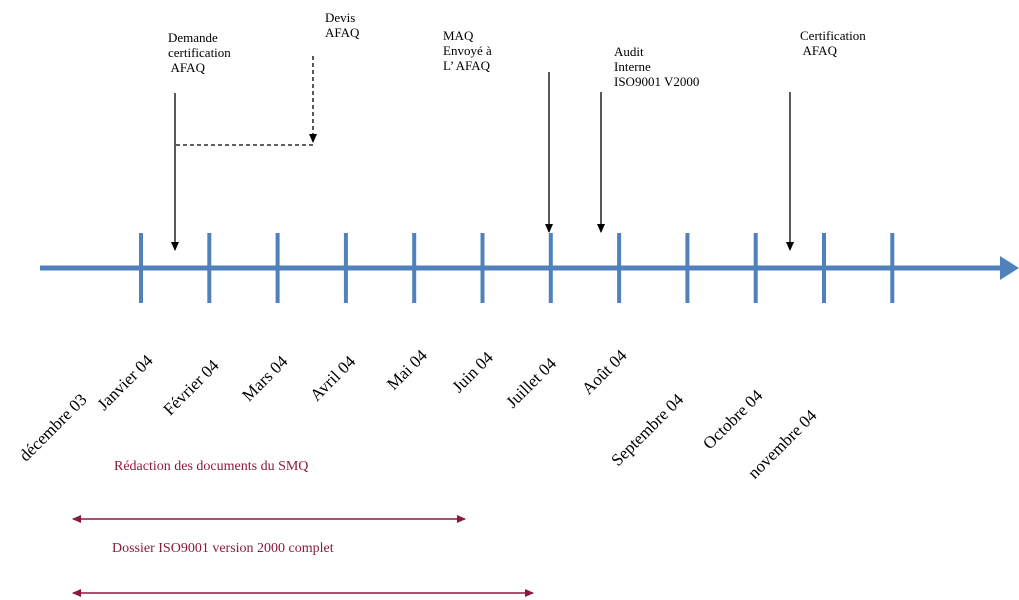  I want to click on event-label-line: Audit, so click(629, 51).